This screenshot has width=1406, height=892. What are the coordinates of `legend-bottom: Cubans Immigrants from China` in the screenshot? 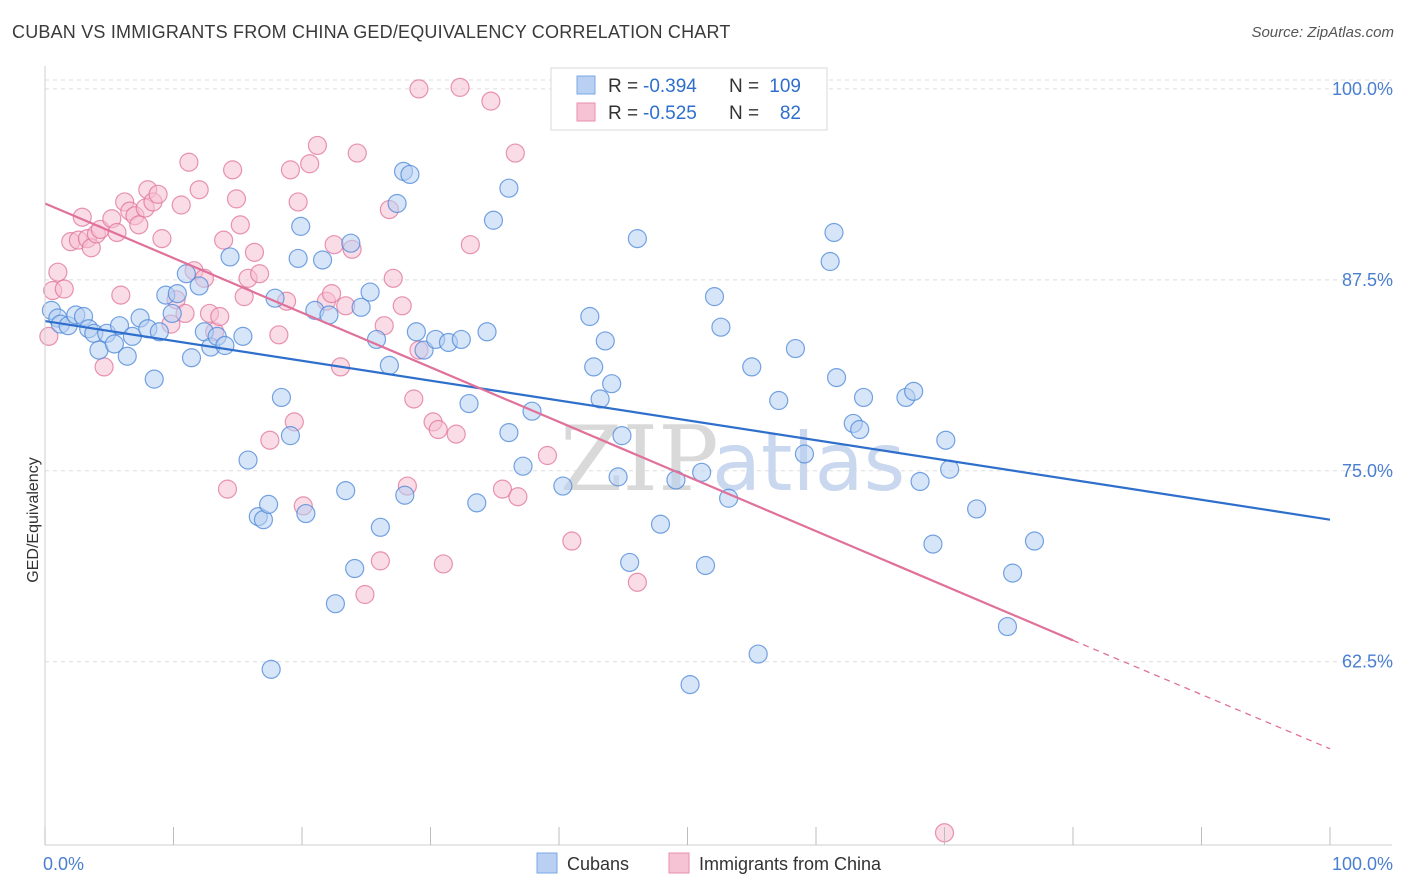 It's located at (709, 863).